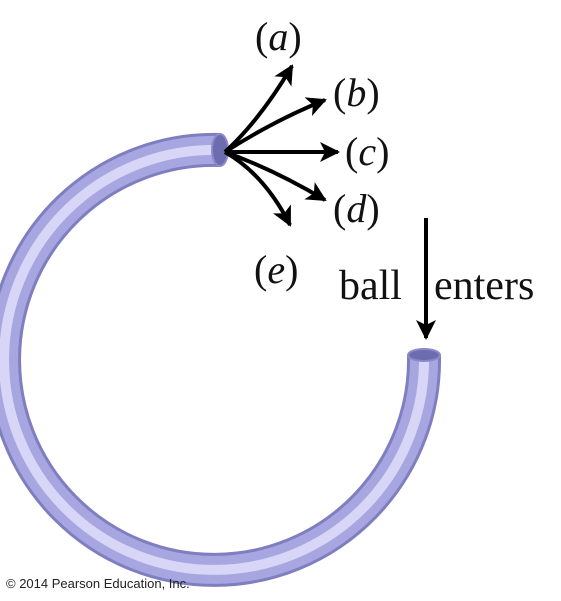 This screenshot has width=561, height=601. What do you see at coordinates (424, 355) in the screenshot?
I see `tube-entry-opening` at bounding box center [424, 355].